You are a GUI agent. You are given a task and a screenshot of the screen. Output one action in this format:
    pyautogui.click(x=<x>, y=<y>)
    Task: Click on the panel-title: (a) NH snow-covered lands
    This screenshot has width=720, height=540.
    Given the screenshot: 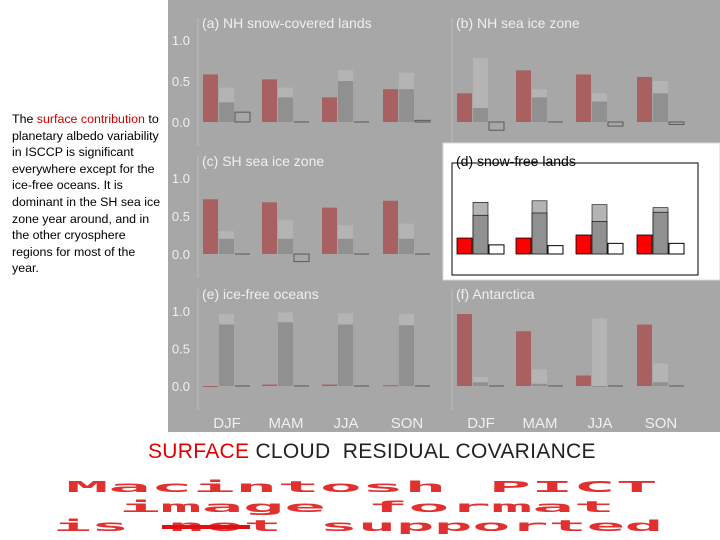 What is the action you would take?
    pyautogui.click(x=287, y=23)
    